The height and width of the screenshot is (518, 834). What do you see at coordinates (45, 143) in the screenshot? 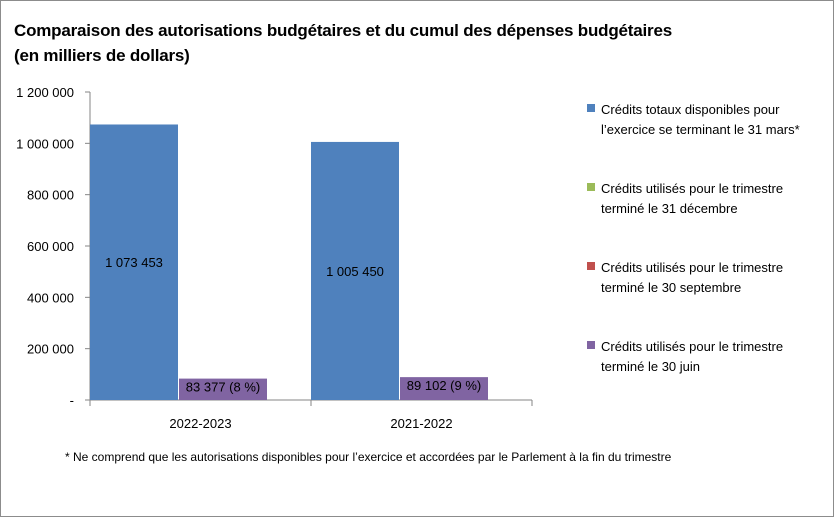
I see `y-tick-label: 1 000 000` at bounding box center [45, 143].